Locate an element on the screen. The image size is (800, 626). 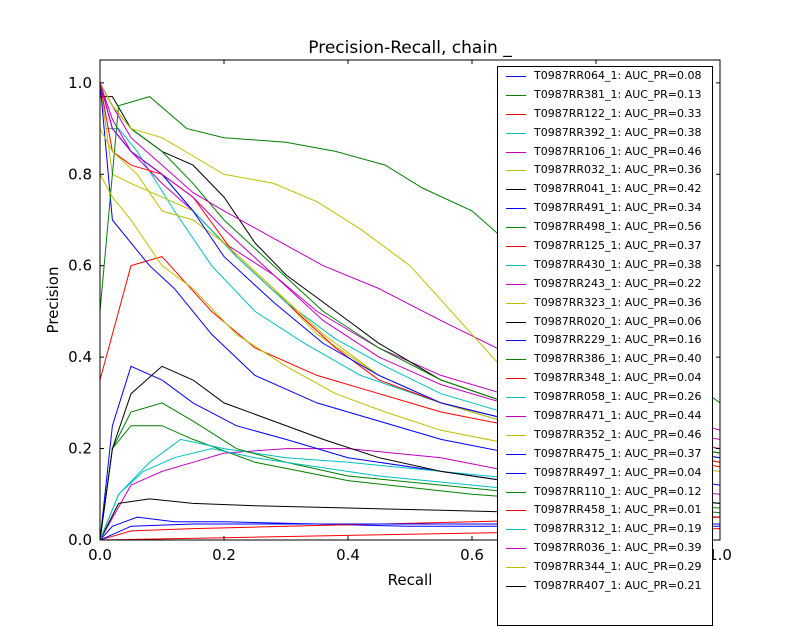
x-tick-label: 0.4 is located at coordinates (348, 555).